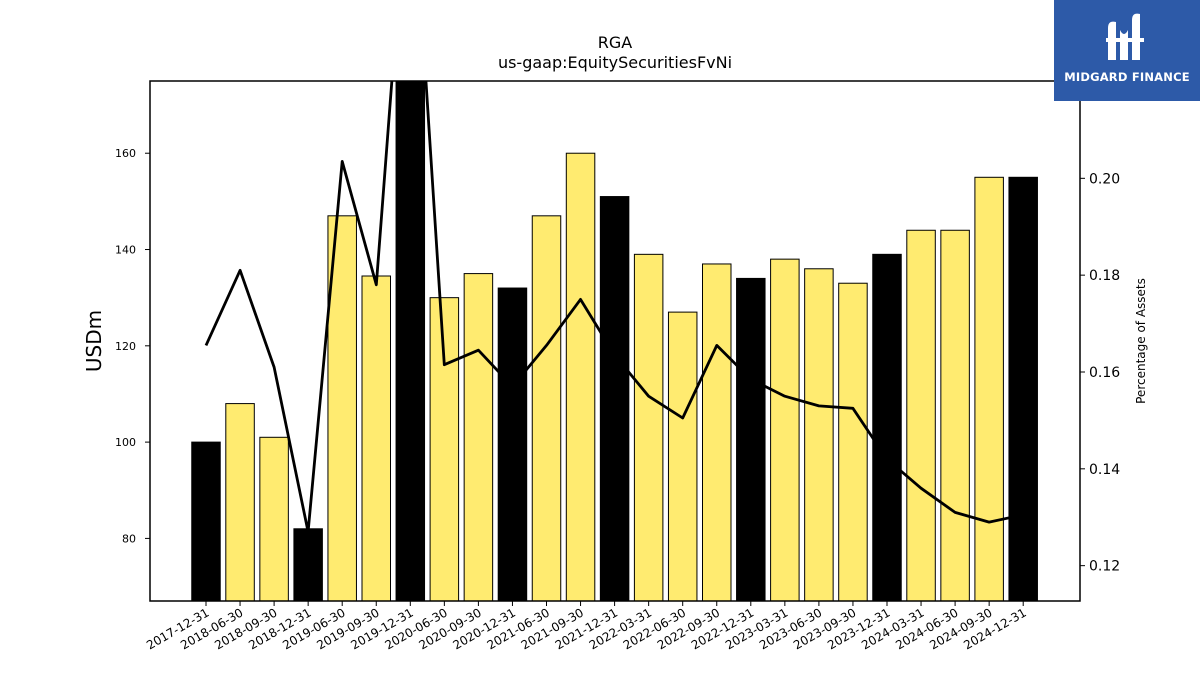 This screenshot has height=675, width=1200. I want to click on right-axis: 0.12 0.14 0.16 0.18 0.20, so click(1100, 373).